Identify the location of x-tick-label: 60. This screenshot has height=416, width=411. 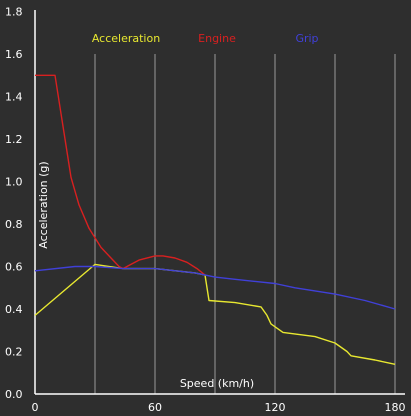
(155, 407).